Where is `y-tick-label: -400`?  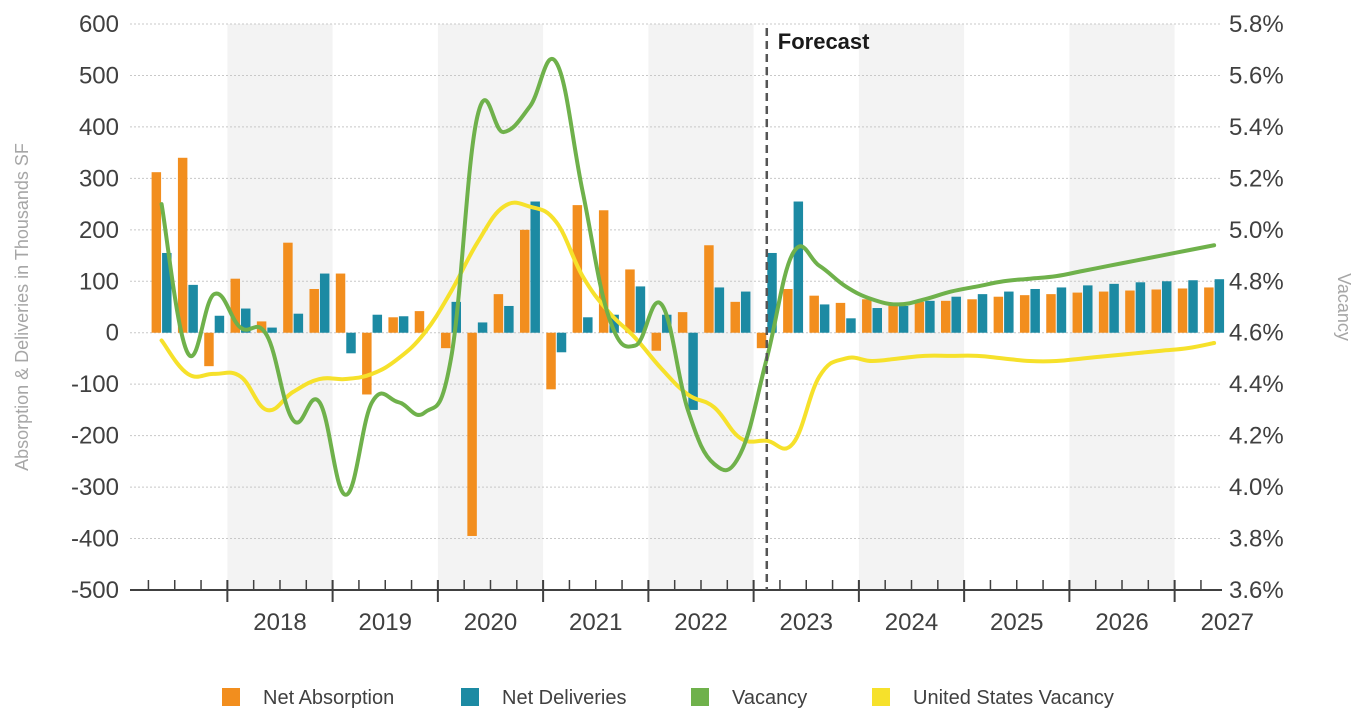
y-tick-label: -400 is located at coordinates (95, 539).